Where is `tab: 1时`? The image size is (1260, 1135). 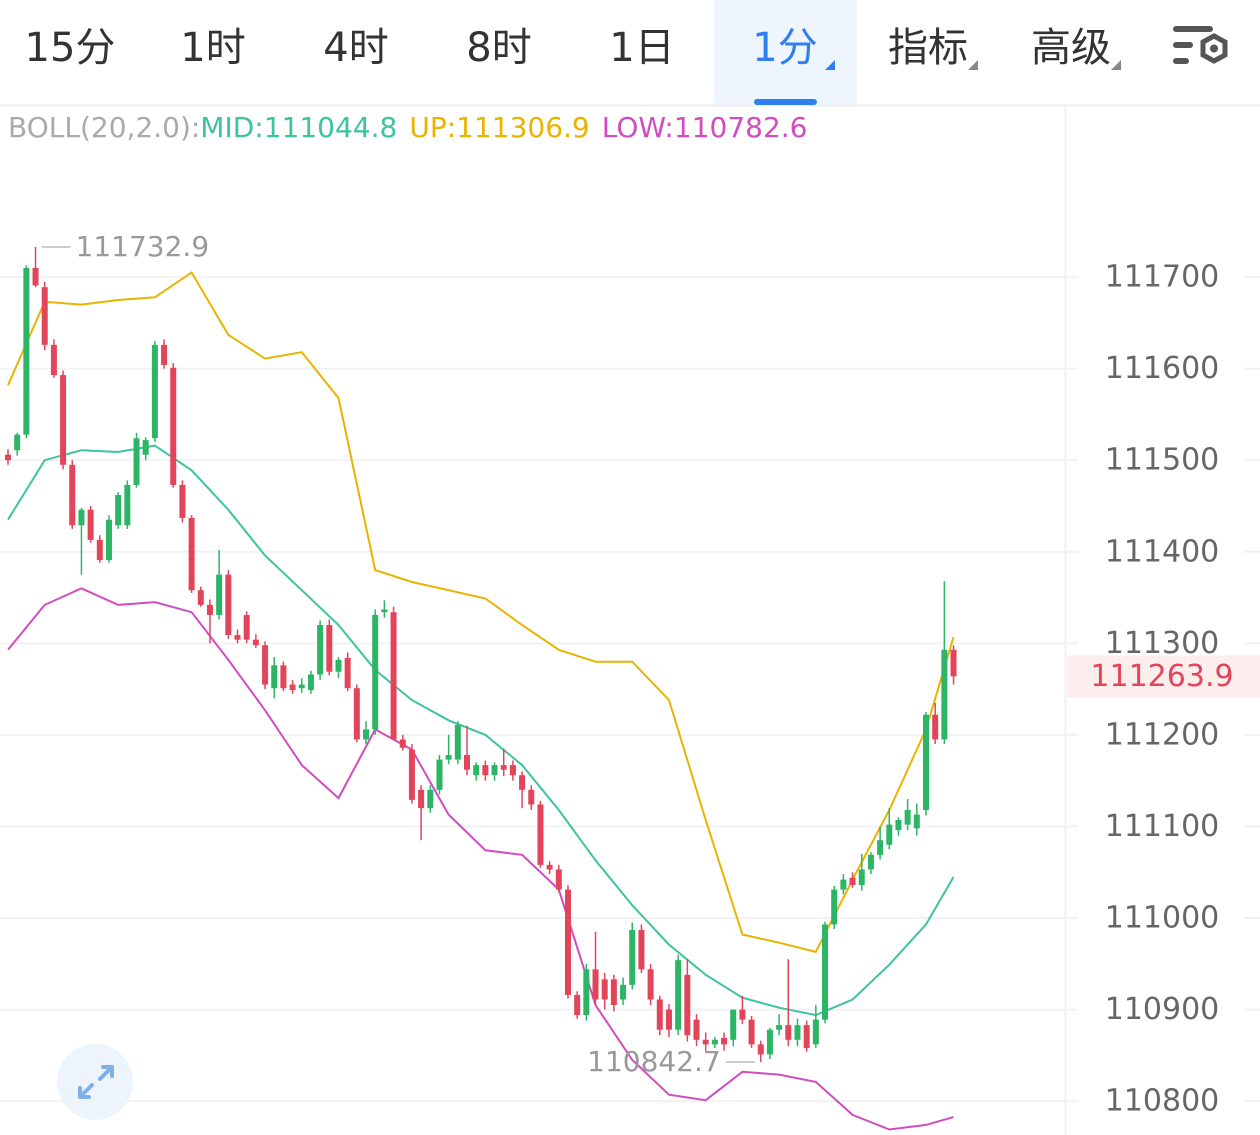 tab: 1时 is located at coordinates (212, 48).